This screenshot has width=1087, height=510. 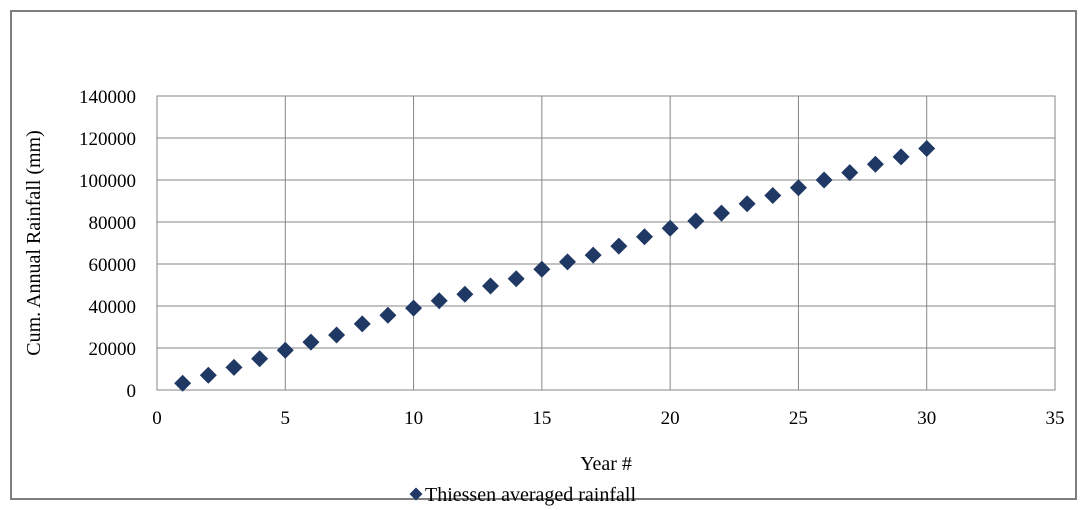 What do you see at coordinates (107, 181) in the screenshot?
I see `y-tick-label: 100000` at bounding box center [107, 181].